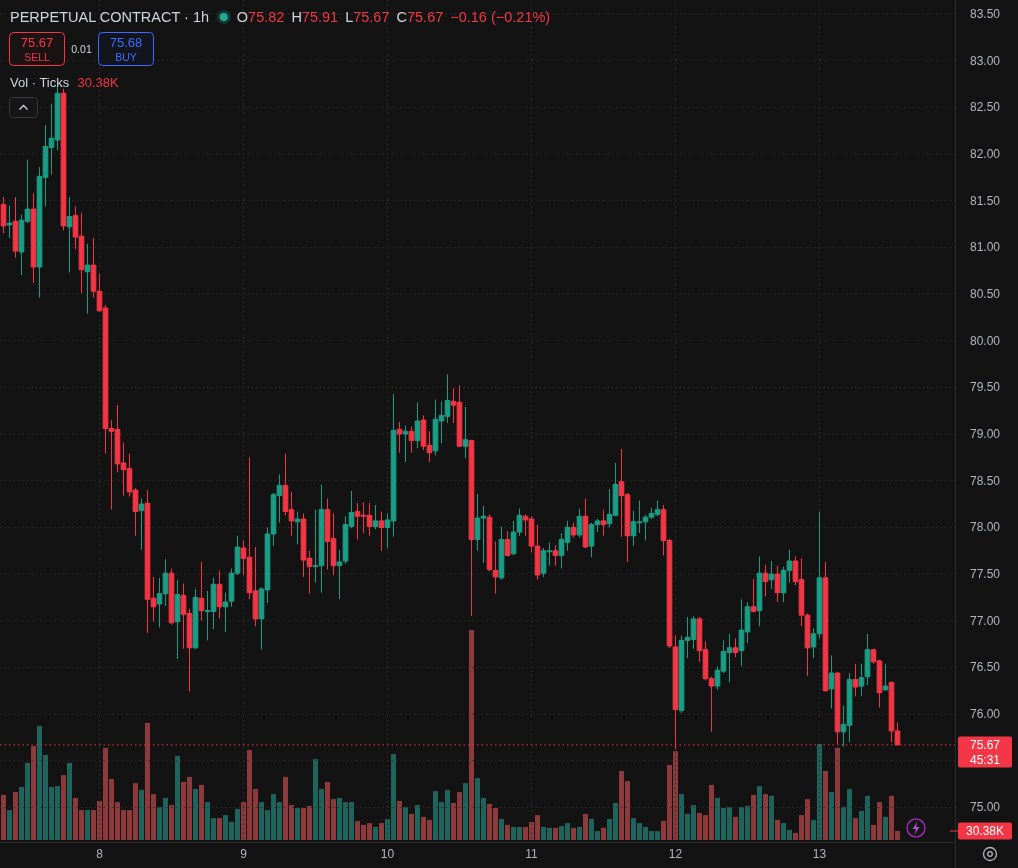 This screenshot has width=1018, height=868. Describe the element at coordinates (260, 17) in the screenshot. I see `annotation: O75.82` at that location.